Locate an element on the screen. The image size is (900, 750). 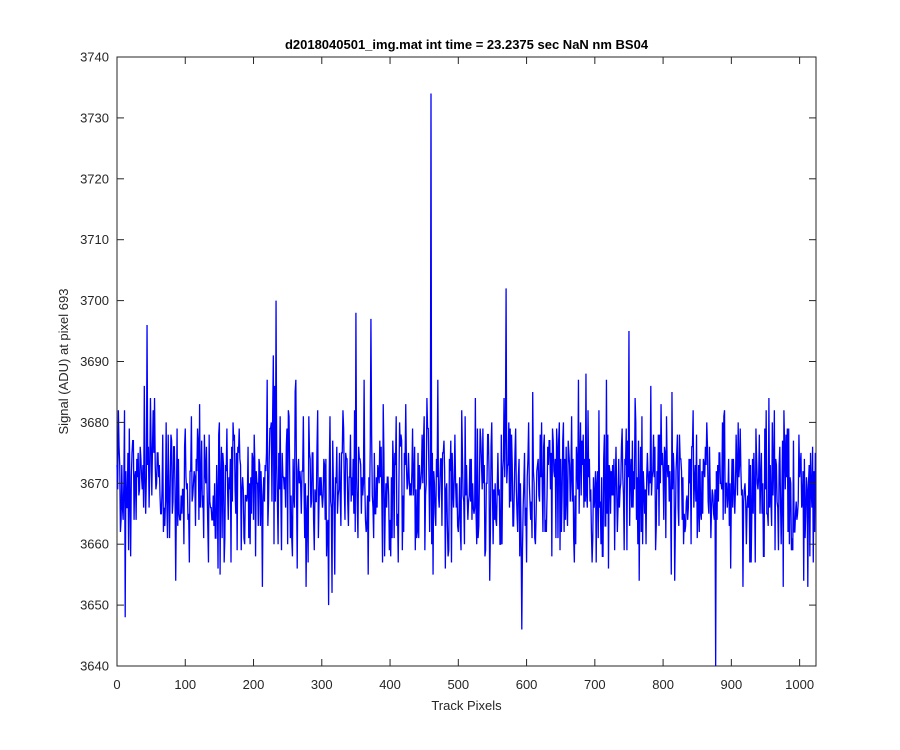
y-axis-label: Signal (ADU) at pixel 693 is located at coordinates (63, 362).